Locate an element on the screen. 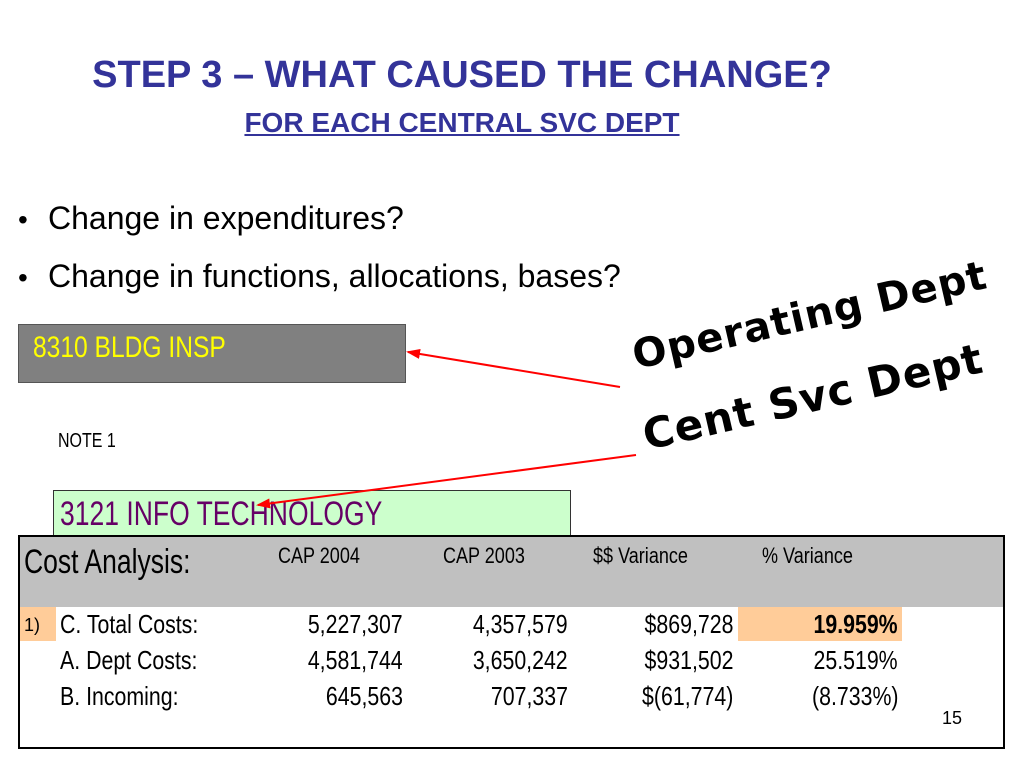  column-header-cap2003: CAP 2003 is located at coordinates (484, 555).